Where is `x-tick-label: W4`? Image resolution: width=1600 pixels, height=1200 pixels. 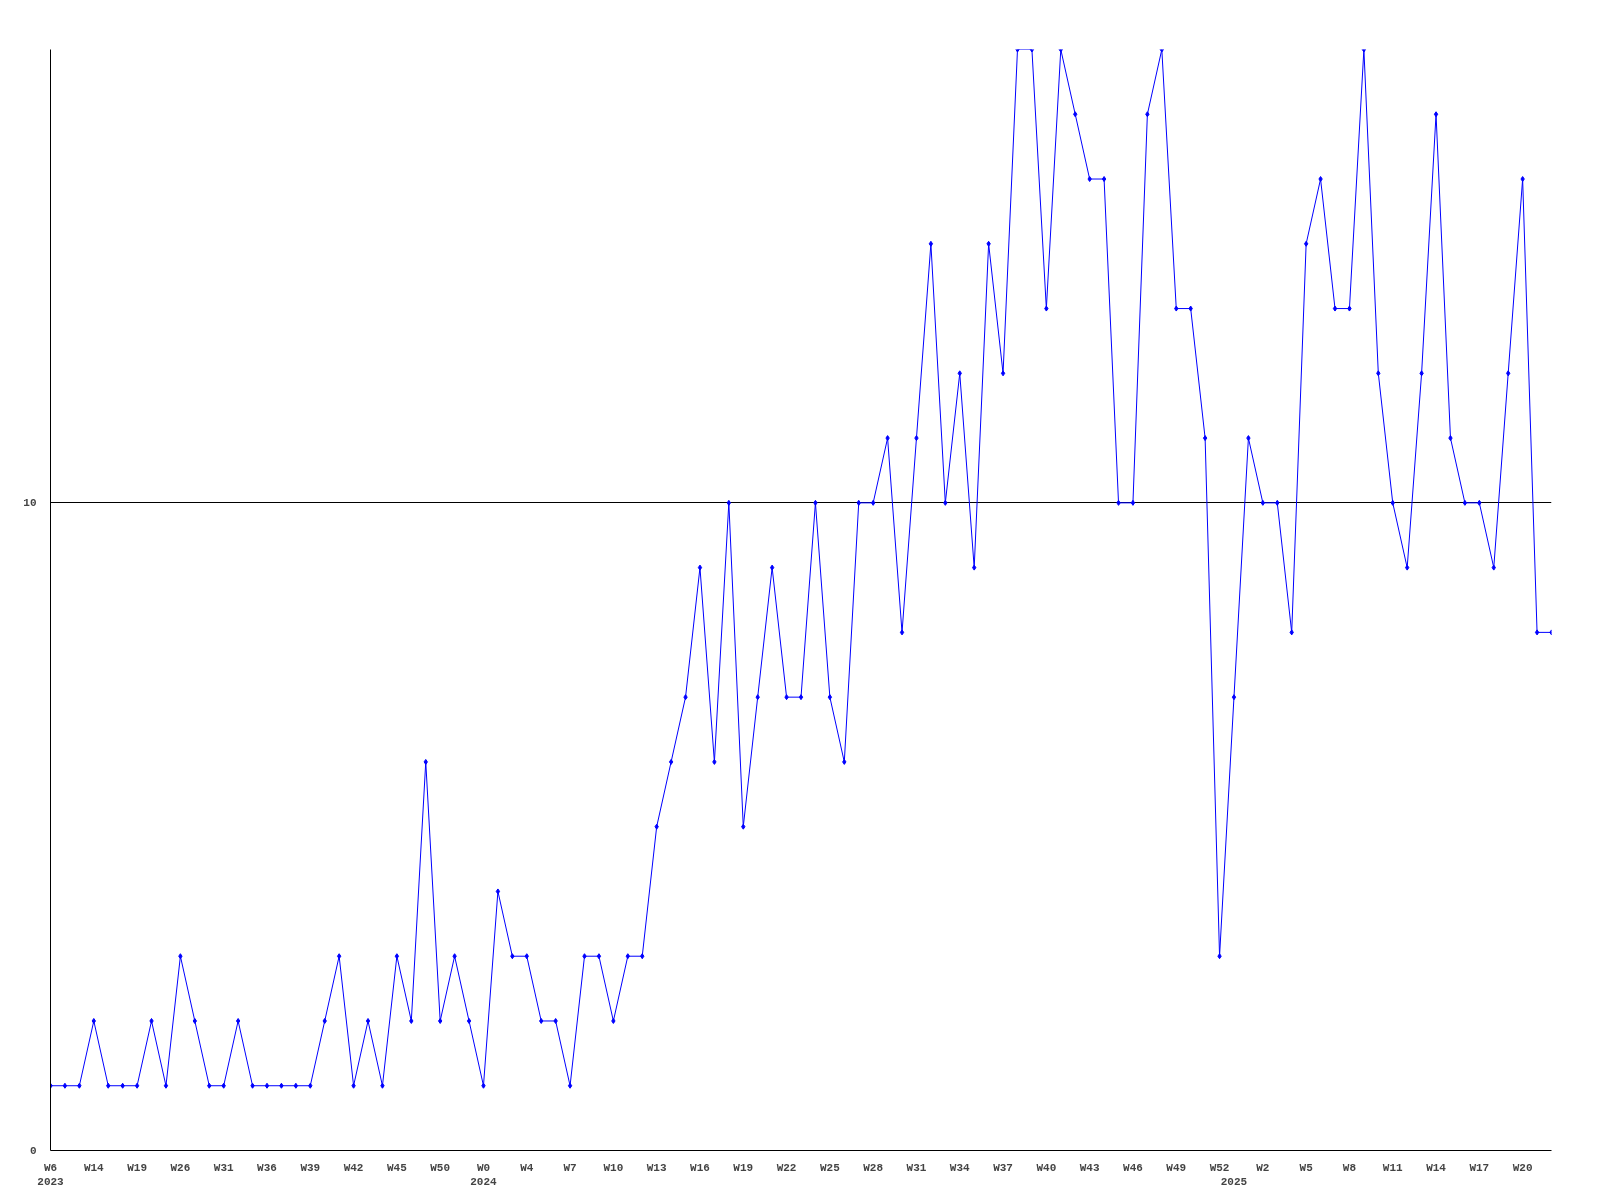 x-tick-label: W4 is located at coordinates (527, 1167).